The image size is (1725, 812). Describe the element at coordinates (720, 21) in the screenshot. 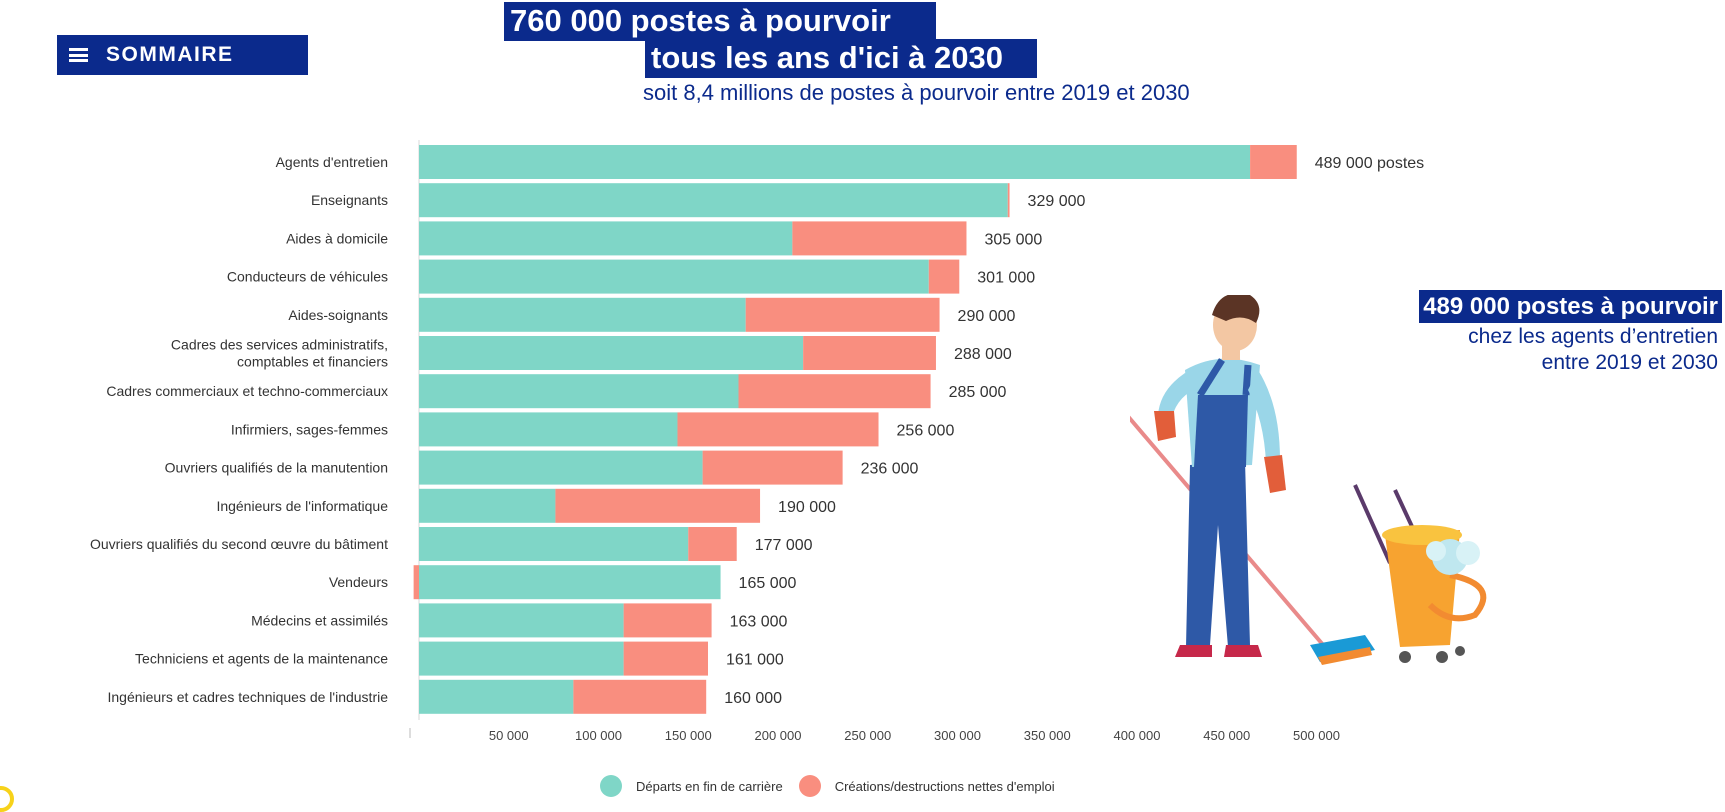

I see `headline-line-1: 760 000 postes à pourvoir` at that location.